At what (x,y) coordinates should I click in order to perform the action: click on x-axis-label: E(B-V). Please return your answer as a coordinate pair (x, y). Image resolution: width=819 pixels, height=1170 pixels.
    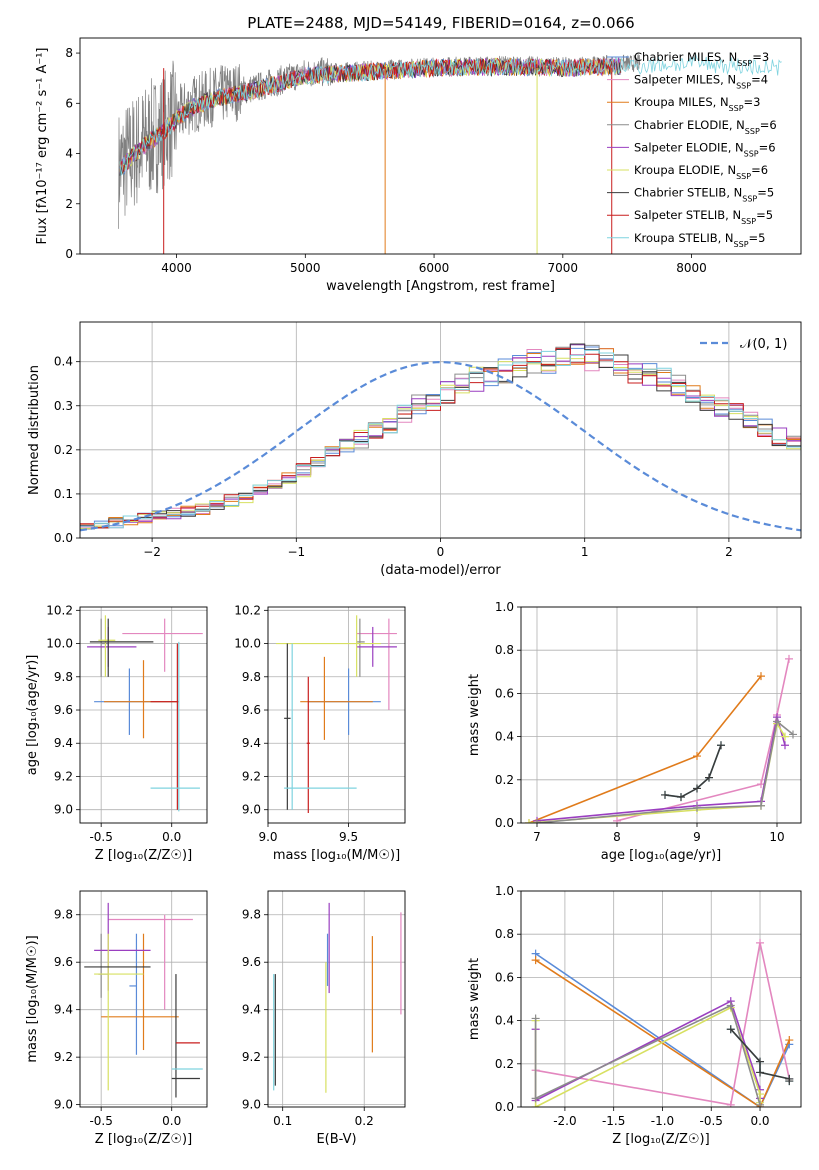
    Looking at the image, I should click on (336, 1139).